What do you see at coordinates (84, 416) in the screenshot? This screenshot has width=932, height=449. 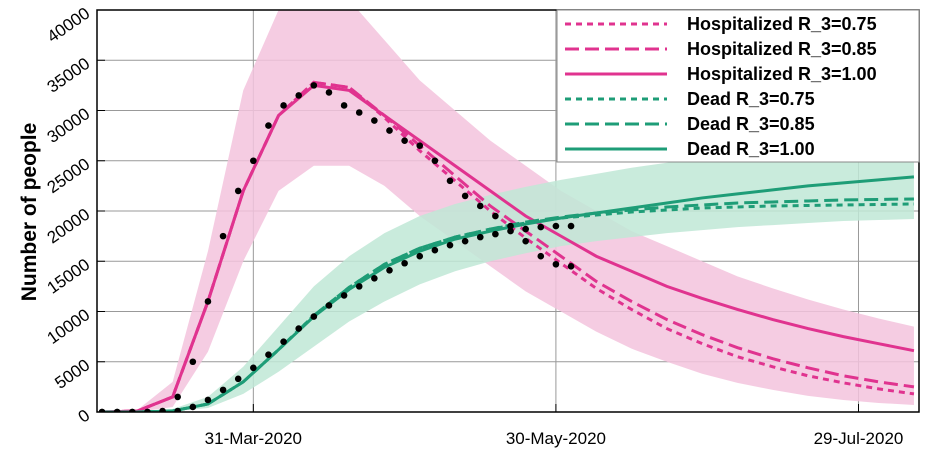 I see `y-tick-label: 0` at bounding box center [84, 416].